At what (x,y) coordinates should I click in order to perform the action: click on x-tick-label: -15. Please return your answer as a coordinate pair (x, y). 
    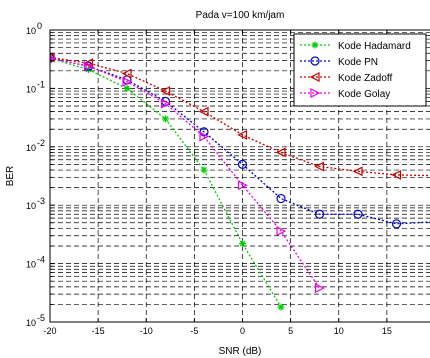
    Looking at the image, I should click on (98, 331).